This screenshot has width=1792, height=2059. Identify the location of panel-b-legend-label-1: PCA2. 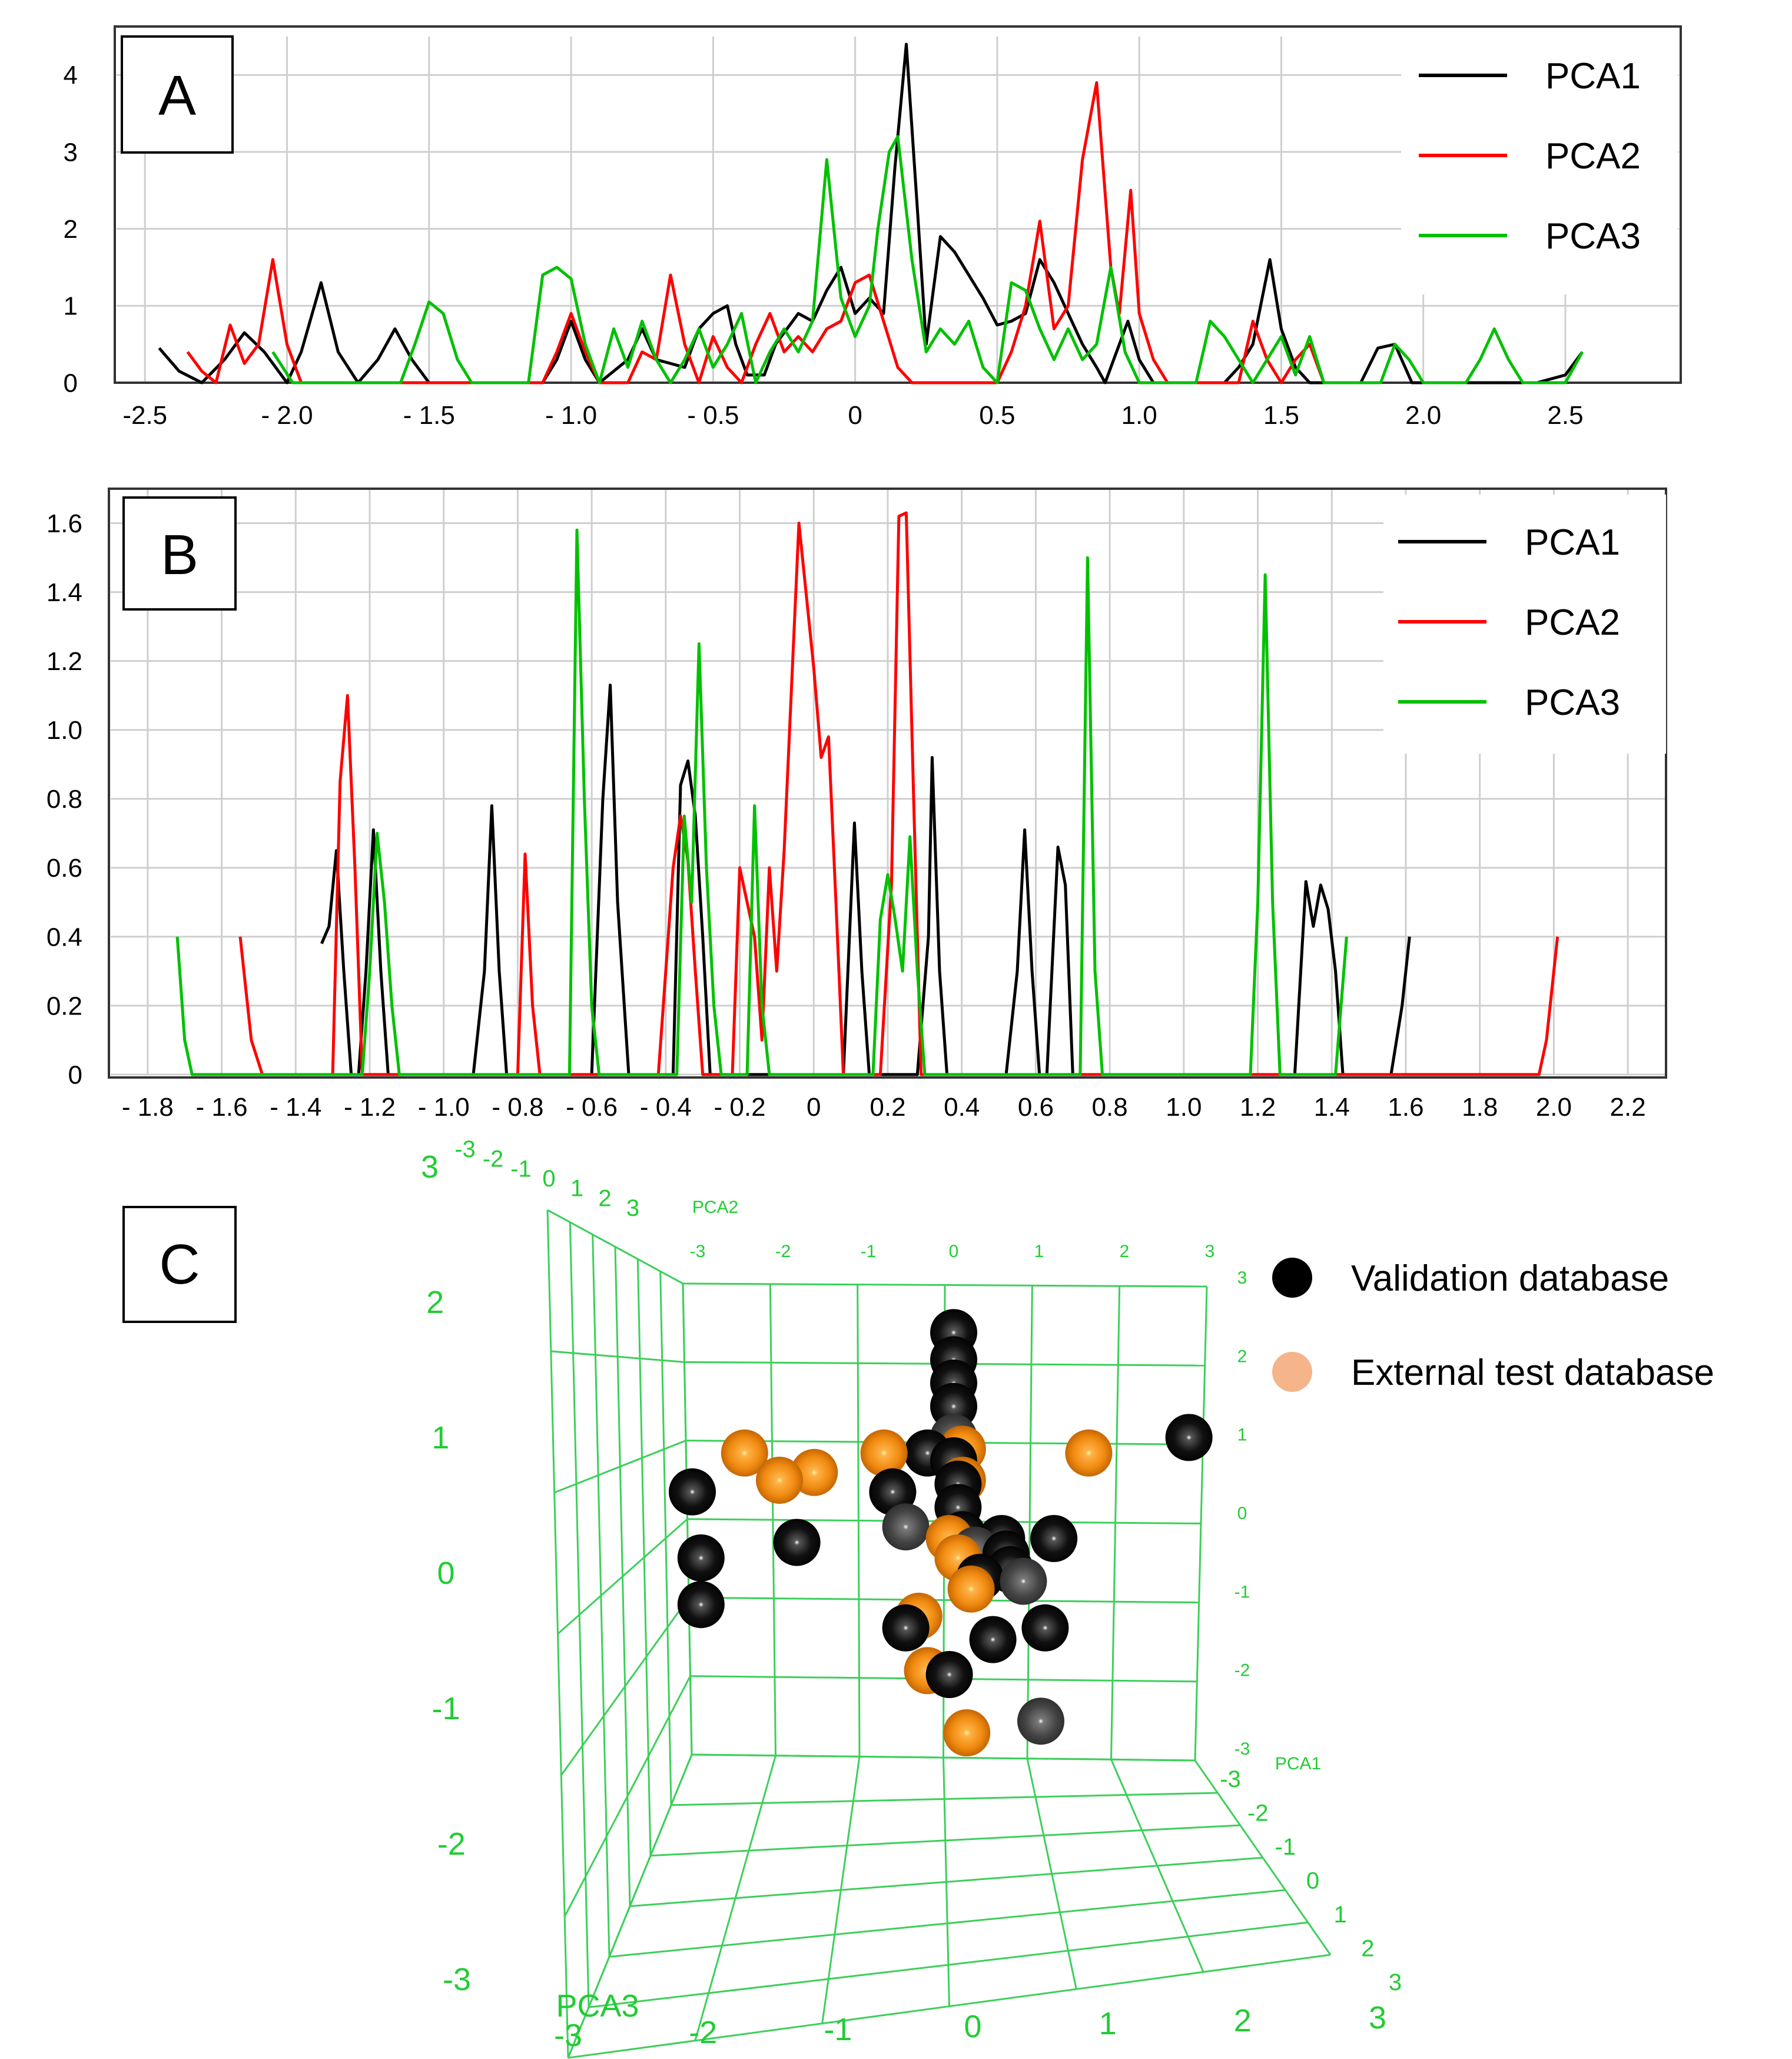
(1572, 622).